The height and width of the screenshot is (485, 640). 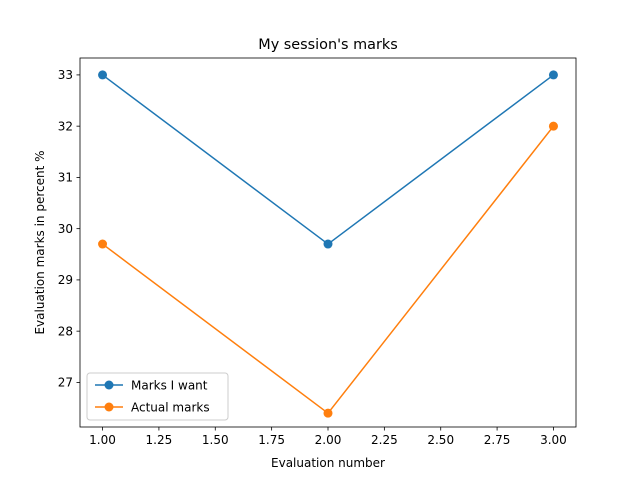 I want to click on x-tick-label-4: 2.00, so click(x=328, y=440).